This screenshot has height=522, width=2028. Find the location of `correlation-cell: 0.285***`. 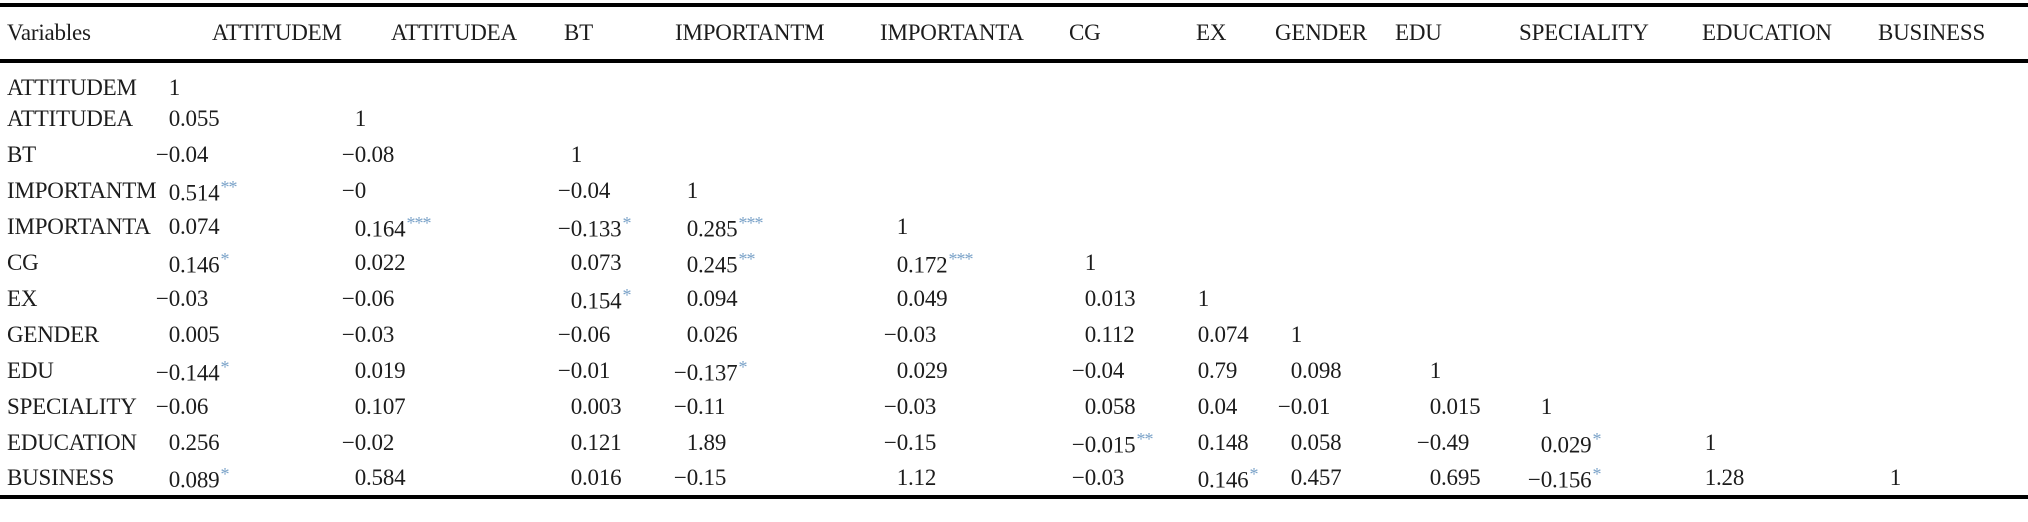

correlation-cell: 0.285*** is located at coordinates (760, 227).